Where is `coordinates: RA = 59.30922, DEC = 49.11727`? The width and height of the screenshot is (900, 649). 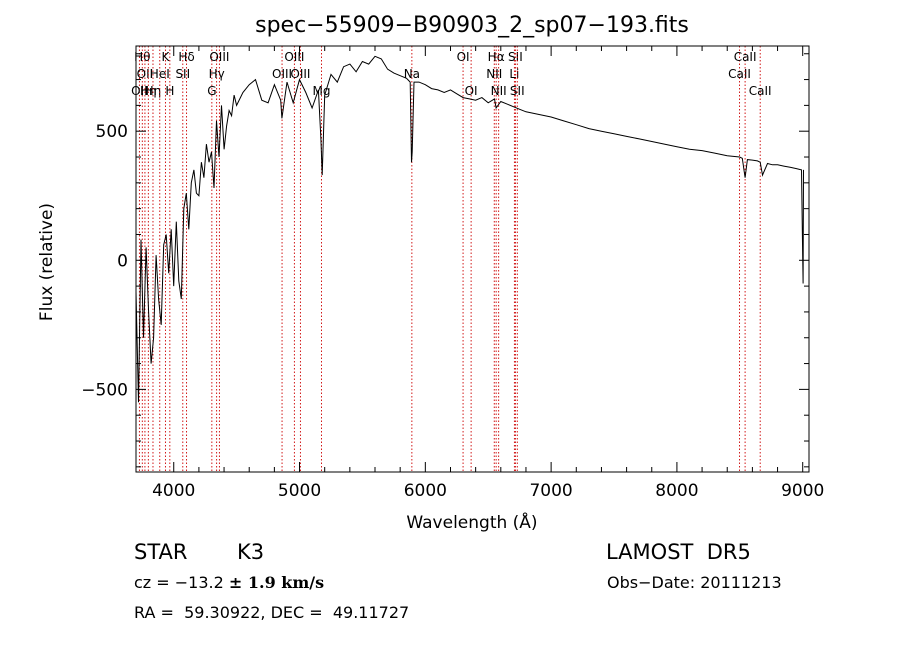 coordinates: RA = 59.30922, DEC = 49.11727 is located at coordinates (272, 612).